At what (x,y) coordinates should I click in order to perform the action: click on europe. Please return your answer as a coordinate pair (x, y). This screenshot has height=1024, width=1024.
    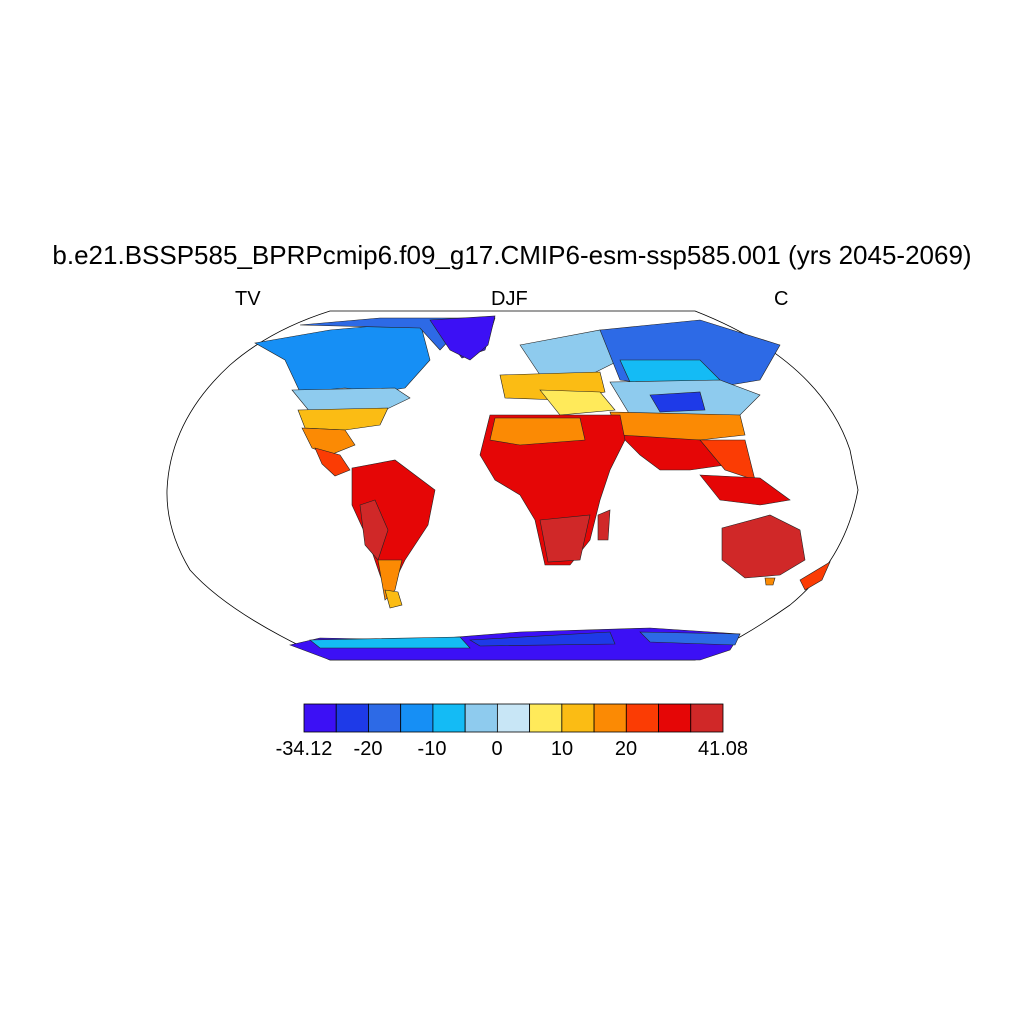
    Looking at the image, I should click on (560, 372).